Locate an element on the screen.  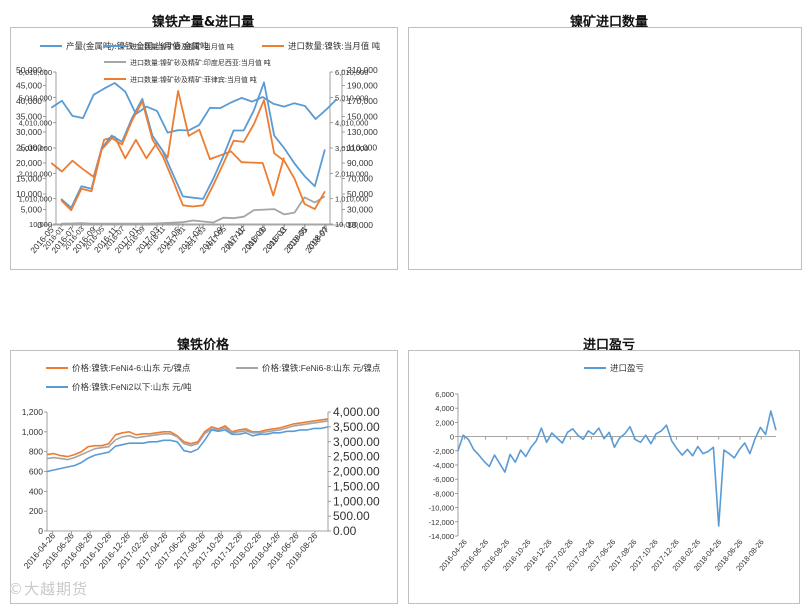
y-tick-label: 20,000 is located at coordinates (29, 163).